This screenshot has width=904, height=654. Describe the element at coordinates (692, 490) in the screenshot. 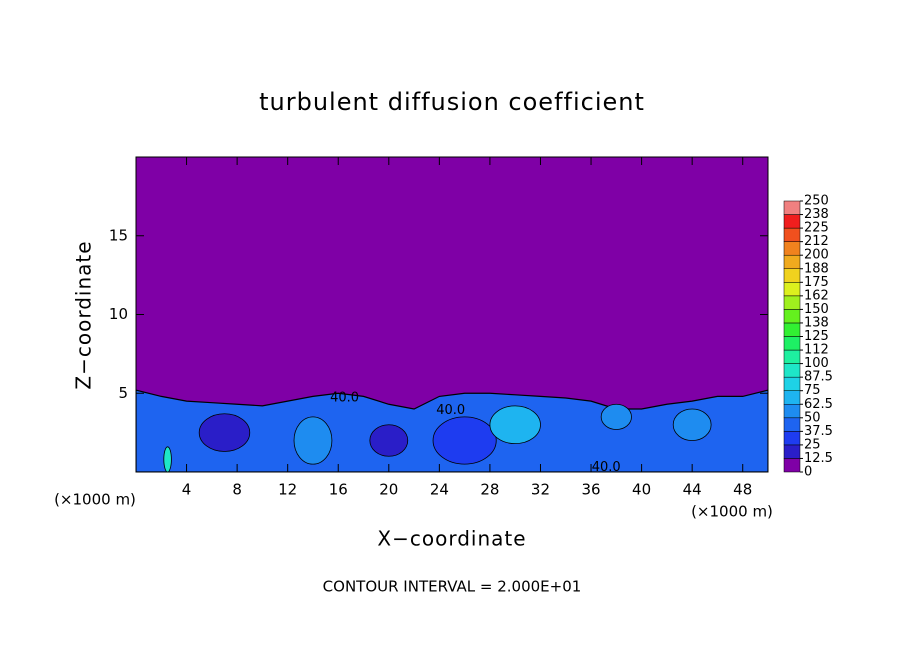

I see `x-tick-label: 44` at that location.